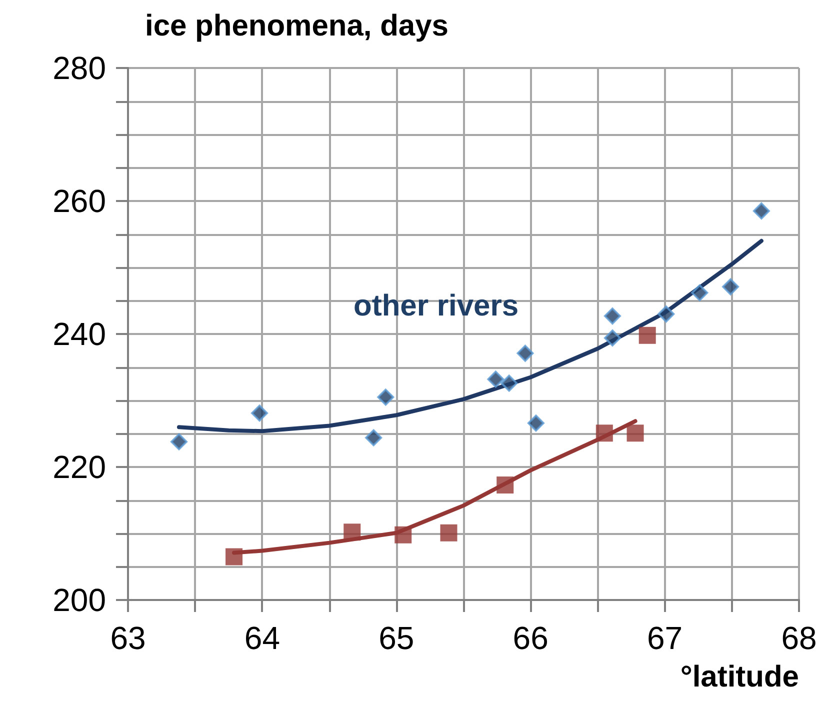  Describe the element at coordinates (262, 638) in the screenshot. I see `x-tick-label: 64` at that location.